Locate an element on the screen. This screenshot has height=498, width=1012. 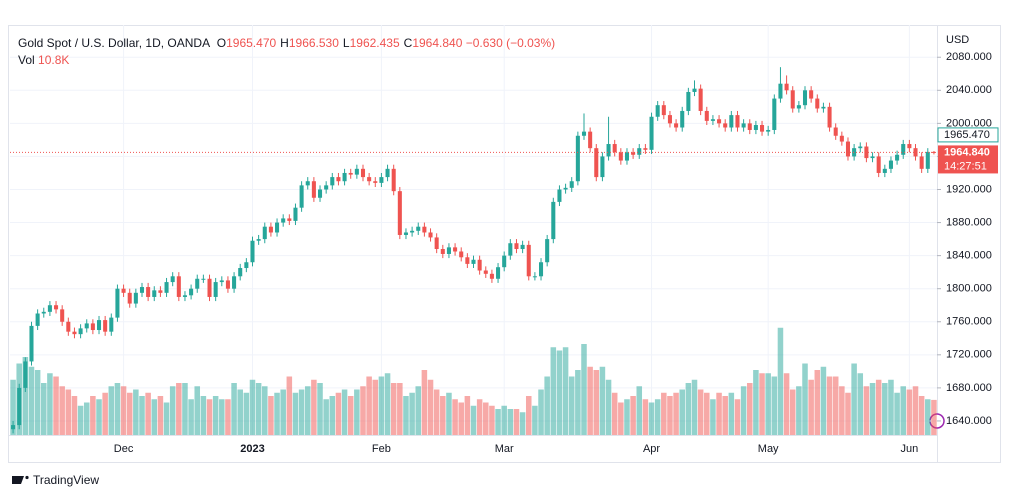
legend-value: 1962.435 is located at coordinates (374, 43).